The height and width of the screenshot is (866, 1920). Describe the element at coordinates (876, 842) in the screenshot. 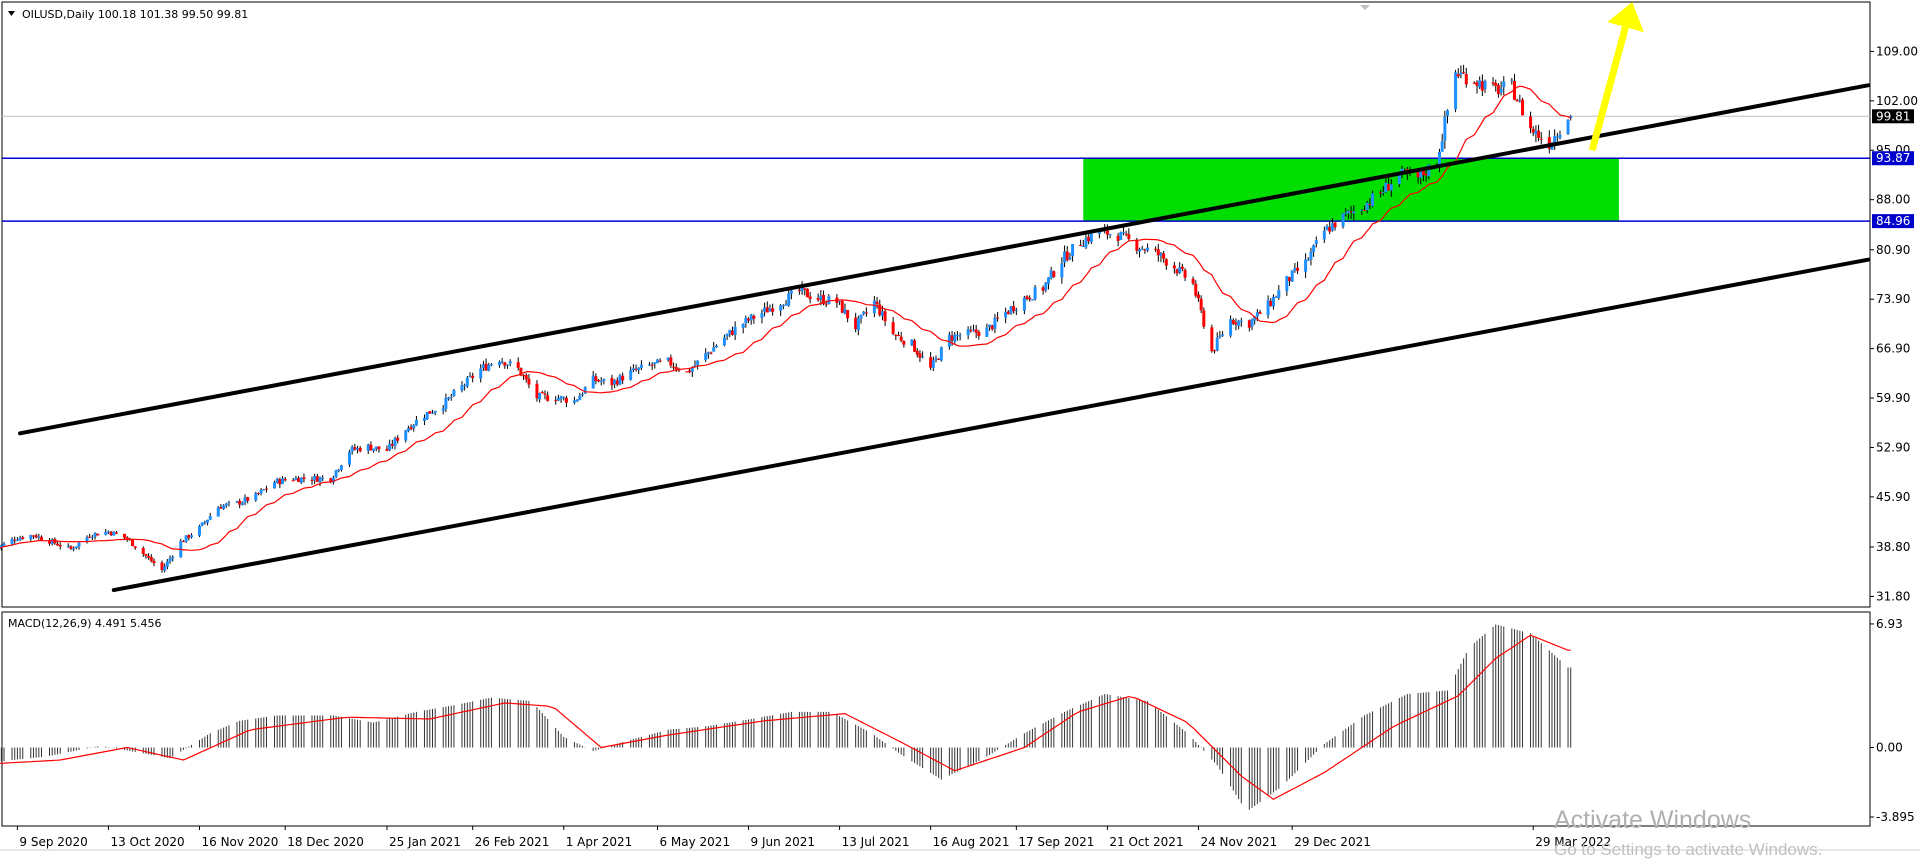

I see `date-axis-label: 13 Jul 2021` at that location.